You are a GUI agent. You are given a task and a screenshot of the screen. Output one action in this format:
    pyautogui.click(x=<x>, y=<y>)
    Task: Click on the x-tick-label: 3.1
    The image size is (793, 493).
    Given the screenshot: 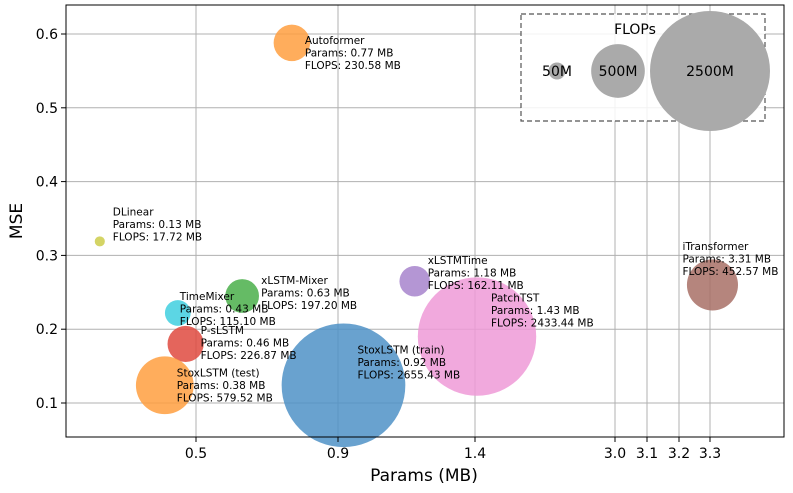 What is the action you would take?
    pyautogui.click(x=647, y=454)
    